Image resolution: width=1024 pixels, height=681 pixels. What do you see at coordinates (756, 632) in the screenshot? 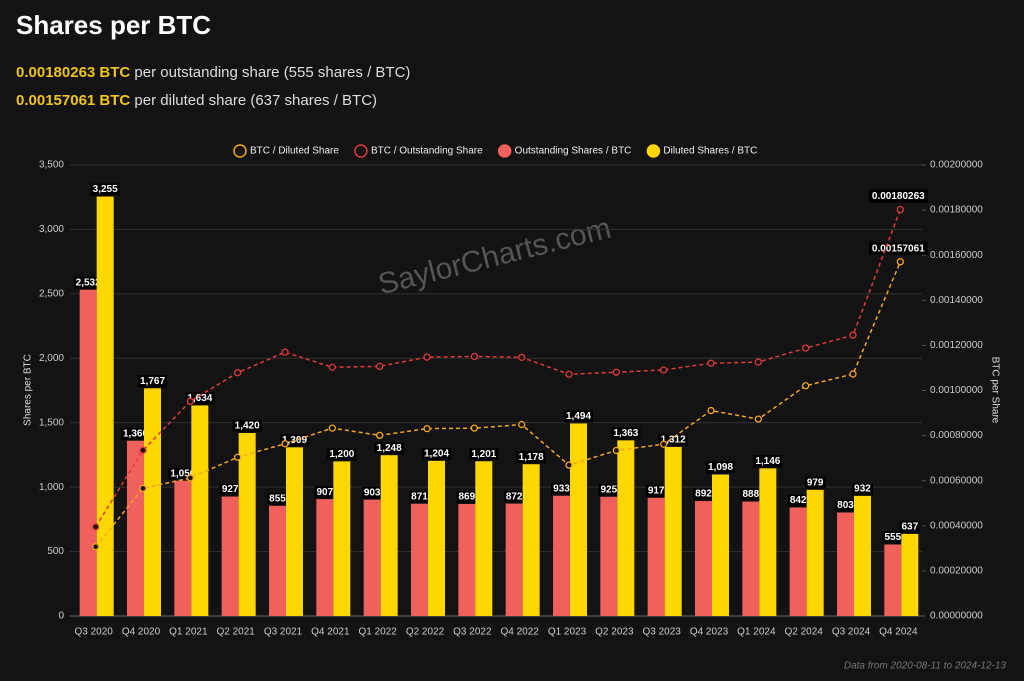
I see `x-tick-label: Q1 2024` at bounding box center [756, 632].